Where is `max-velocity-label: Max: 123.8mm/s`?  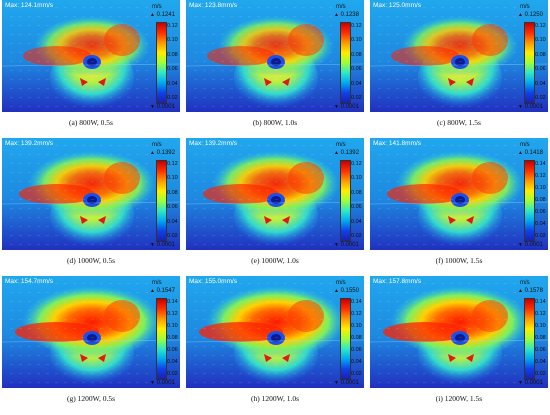 max-velocity-label: Max: 123.8mm/s is located at coordinates (213, 5).